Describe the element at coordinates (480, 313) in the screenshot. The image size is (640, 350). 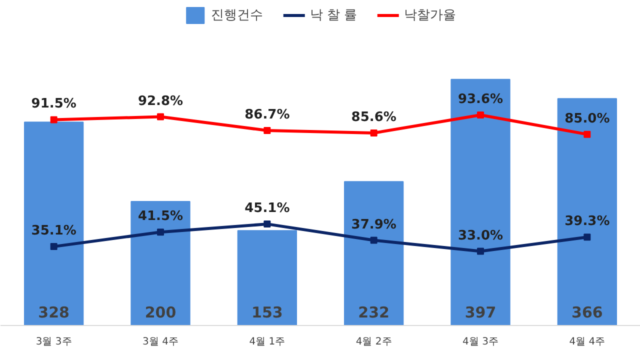
I see `data-label: 397` at that location.